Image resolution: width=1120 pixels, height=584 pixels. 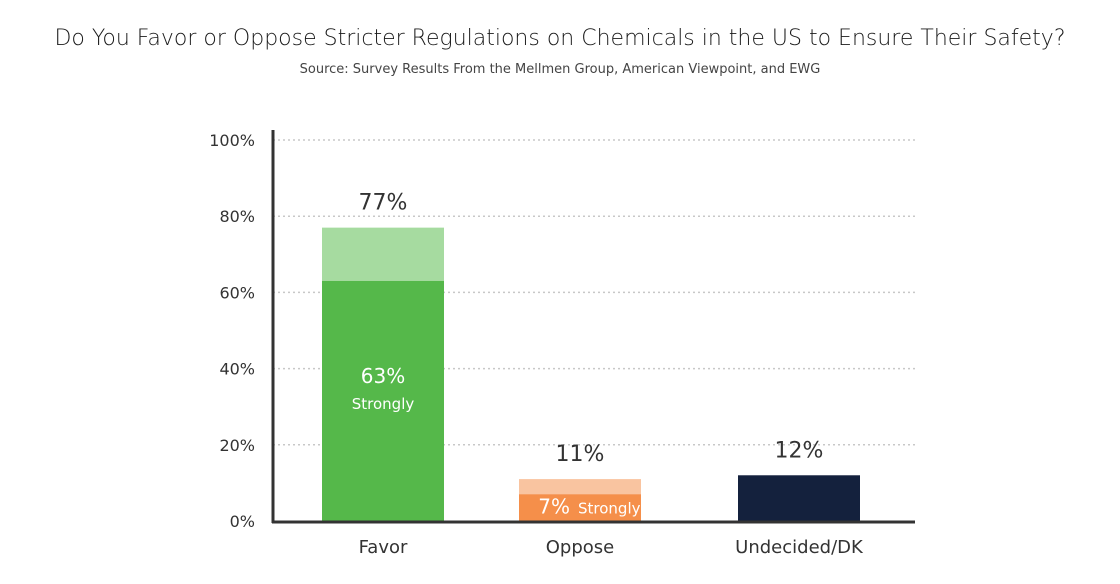 What do you see at coordinates (580, 547) in the screenshot?
I see `x-category-label: Oppose` at bounding box center [580, 547].